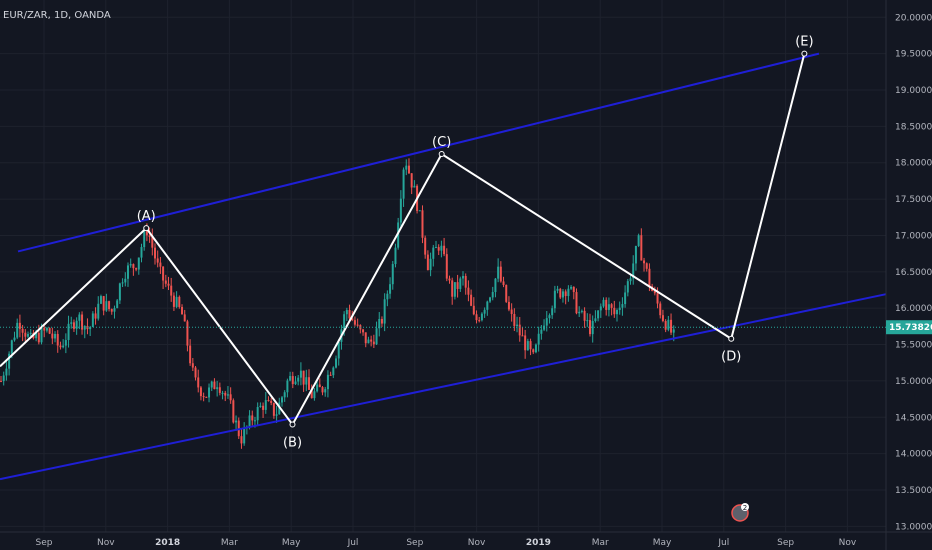  I want to click on time-tick-label: Nov, so click(848, 543).